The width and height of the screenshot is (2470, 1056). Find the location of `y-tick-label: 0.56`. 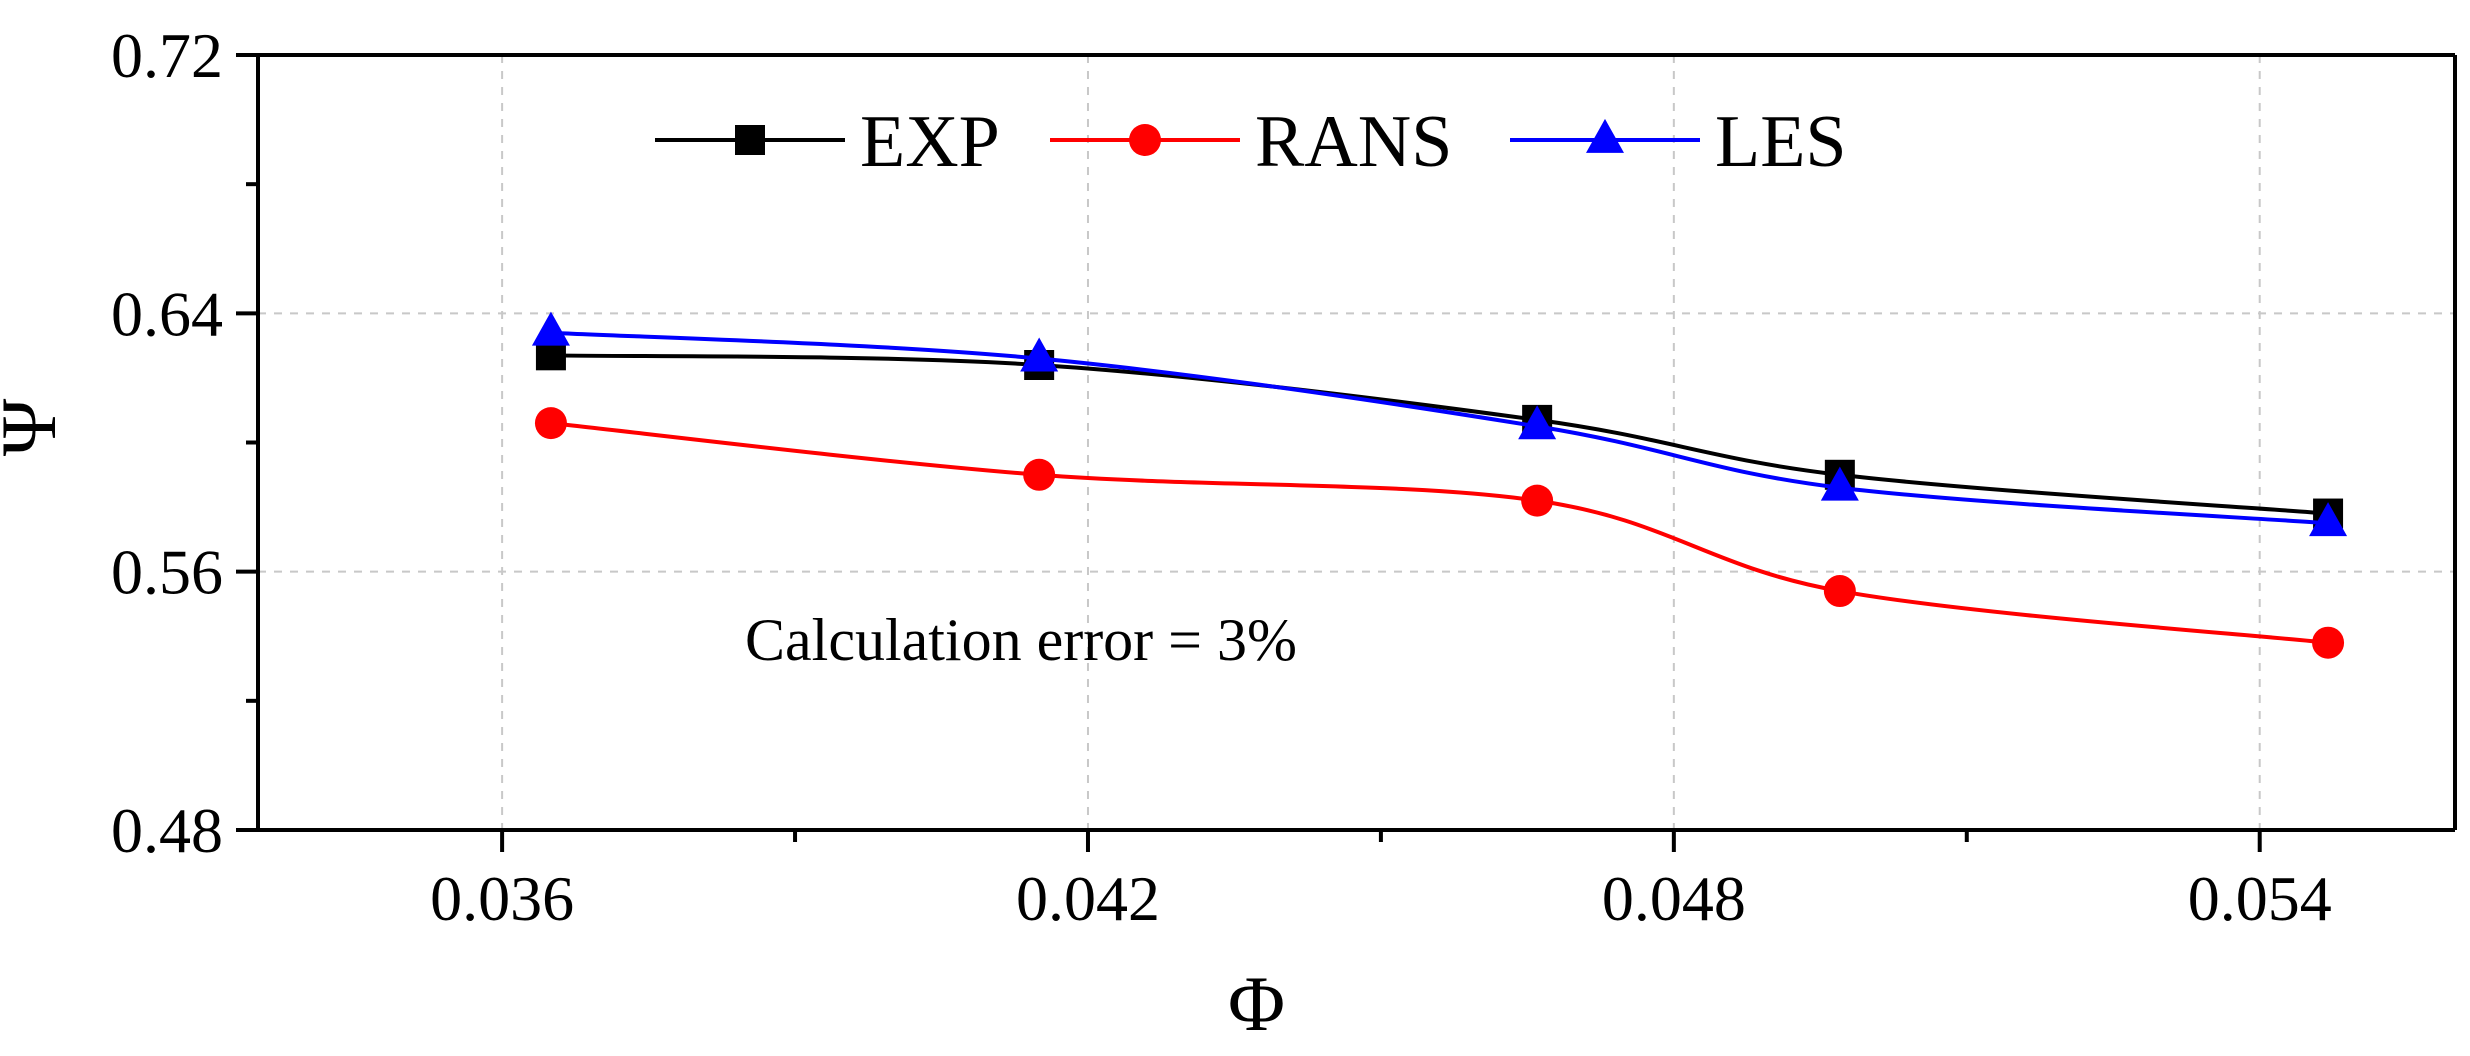

y-tick-label: 0.56 is located at coordinates (167, 572).